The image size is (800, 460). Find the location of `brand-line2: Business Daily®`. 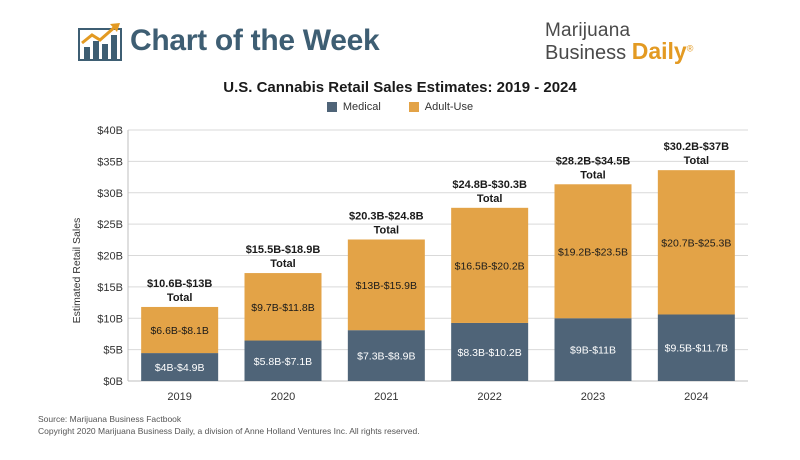

brand-line2: Business Daily® is located at coordinates (619, 51).